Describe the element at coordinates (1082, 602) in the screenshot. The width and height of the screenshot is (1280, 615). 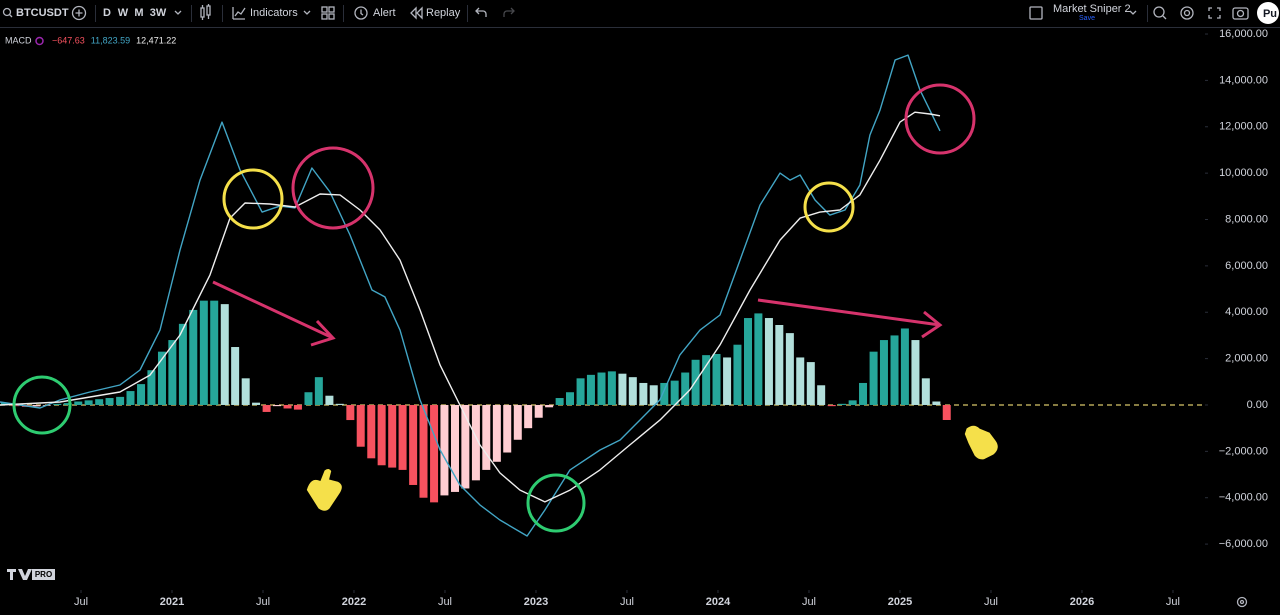
I see `x-tick-label: 2026` at that location.